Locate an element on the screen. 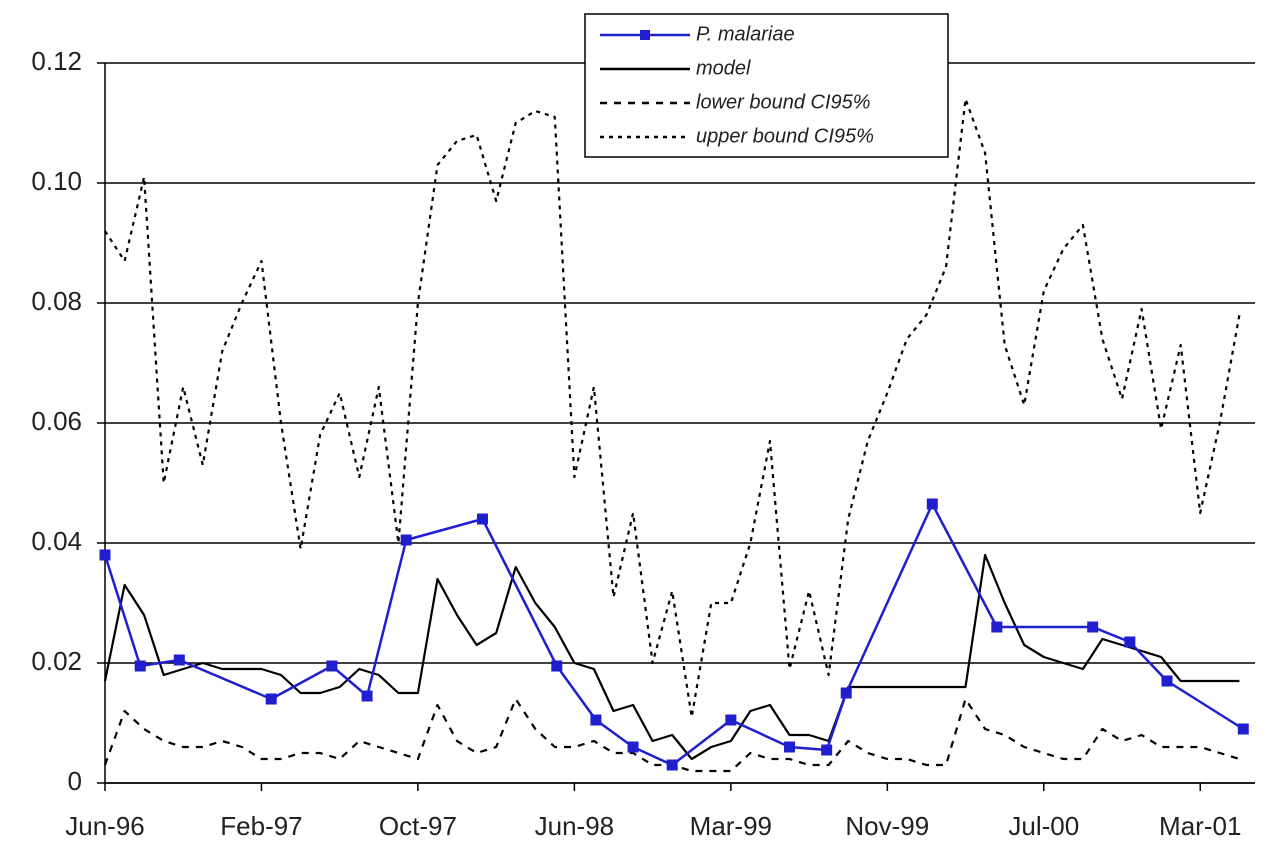  x-tick-label: Mar-99 is located at coordinates (731, 826).